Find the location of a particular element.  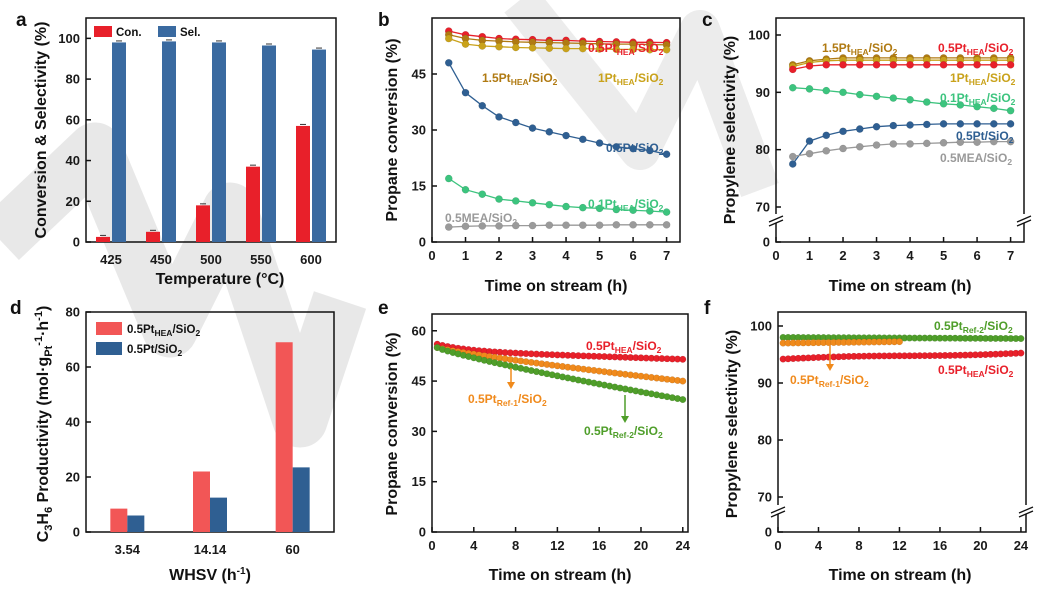

panel-a-xlabel: Temperature (°C) is located at coordinates (220, 279).